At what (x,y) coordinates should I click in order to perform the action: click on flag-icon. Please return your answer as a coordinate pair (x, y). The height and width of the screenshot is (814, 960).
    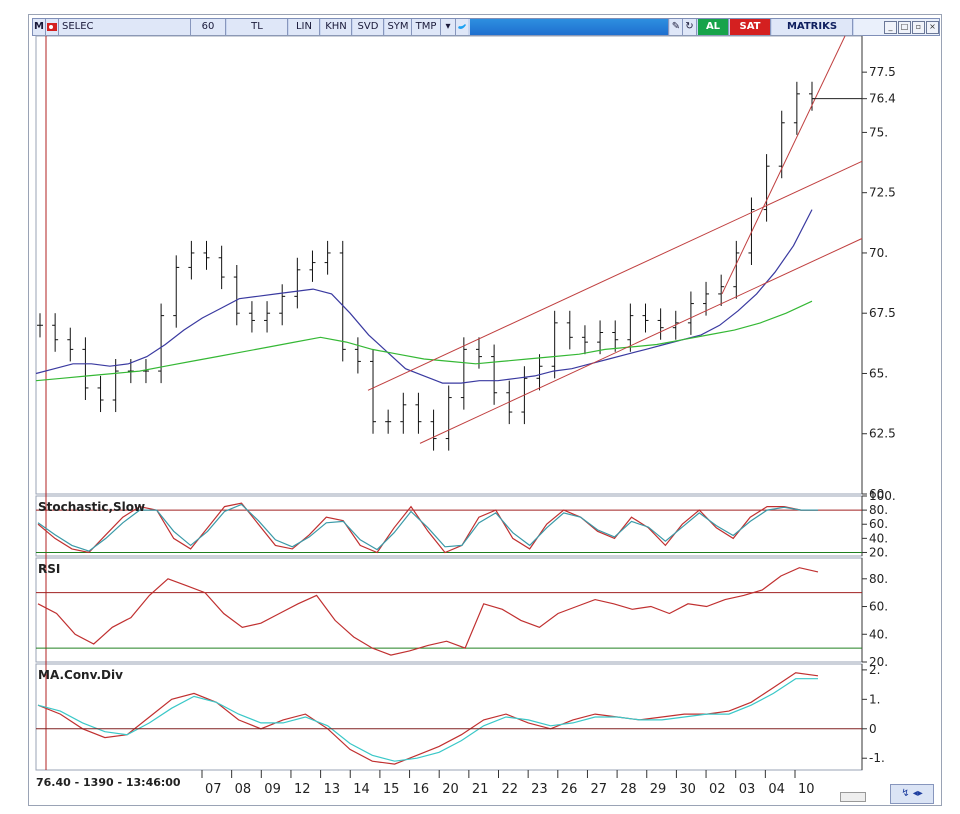
    Looking at the image, I should click on (52, 27).